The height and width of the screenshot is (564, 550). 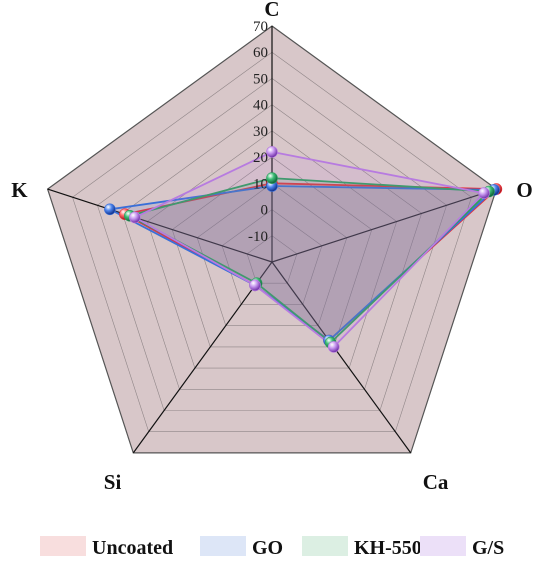 What do you see at coordinates (202, 357) in the screenshot?
I see `axis-line-si` at bounding box center [202, 357].